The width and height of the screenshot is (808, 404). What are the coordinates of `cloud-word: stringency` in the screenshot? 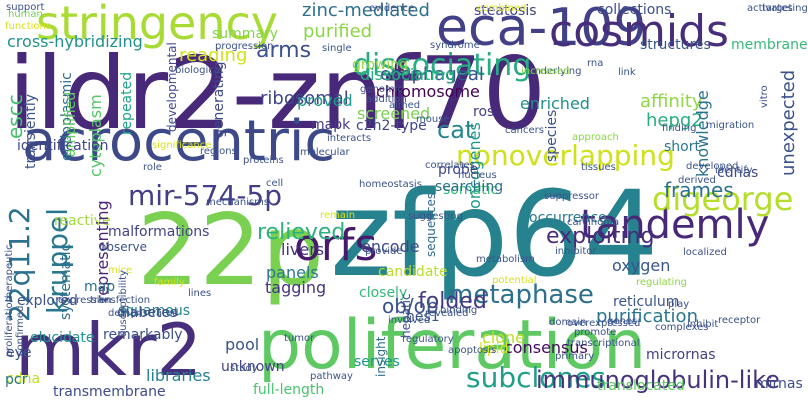 It's located at (157, 25).